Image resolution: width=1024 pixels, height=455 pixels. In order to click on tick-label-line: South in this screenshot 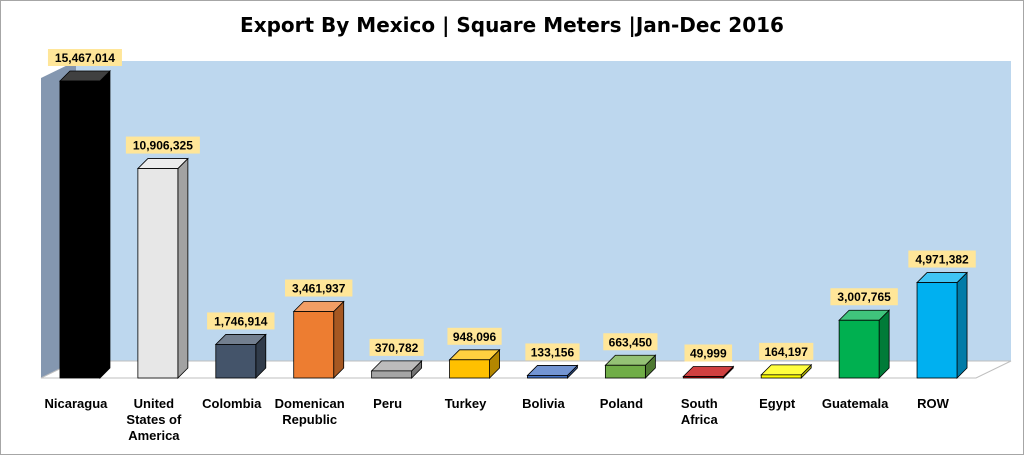, I will do `click(699, 403)`.